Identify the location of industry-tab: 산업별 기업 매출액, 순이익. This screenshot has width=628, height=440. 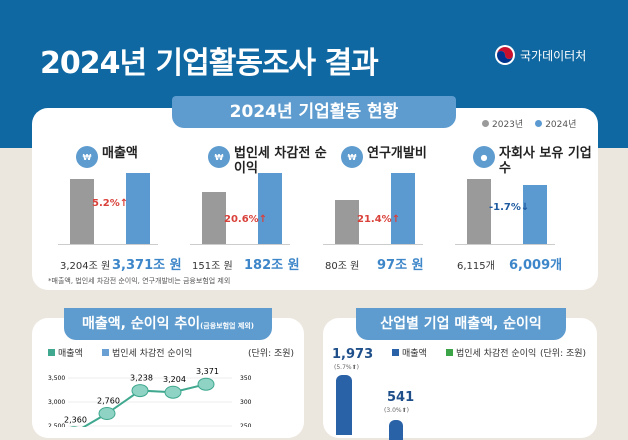
(461, 324).